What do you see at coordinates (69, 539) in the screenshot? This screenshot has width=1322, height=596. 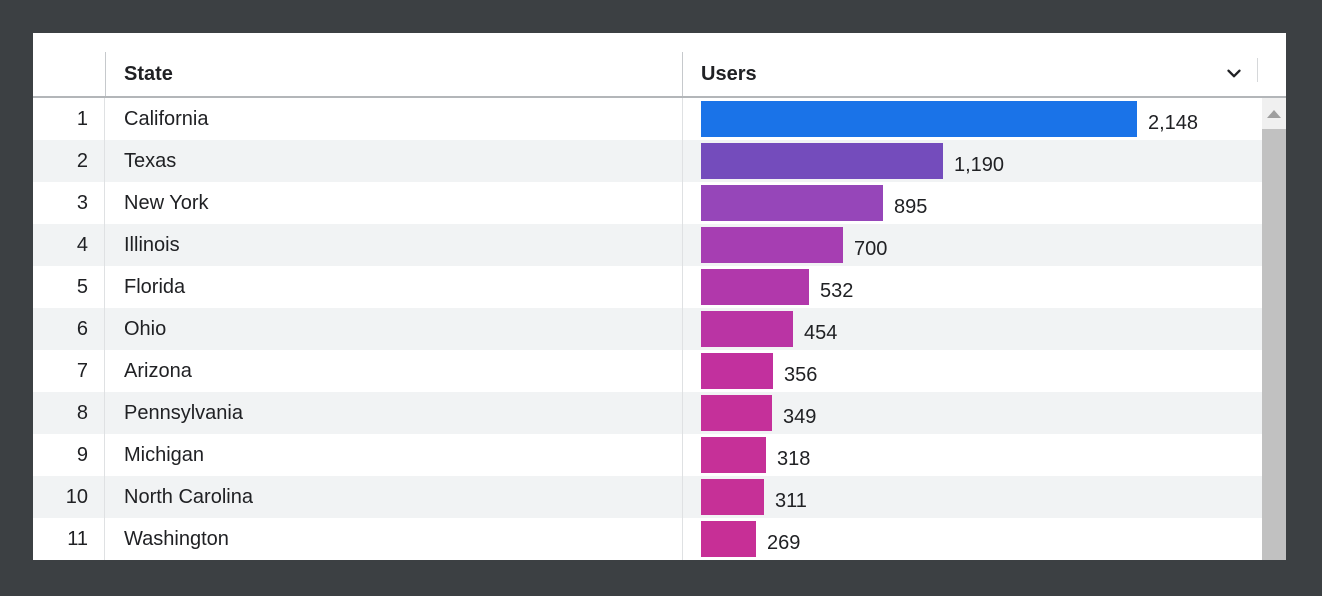 I see `row-rank: 11` at bounding box center [69, 539].